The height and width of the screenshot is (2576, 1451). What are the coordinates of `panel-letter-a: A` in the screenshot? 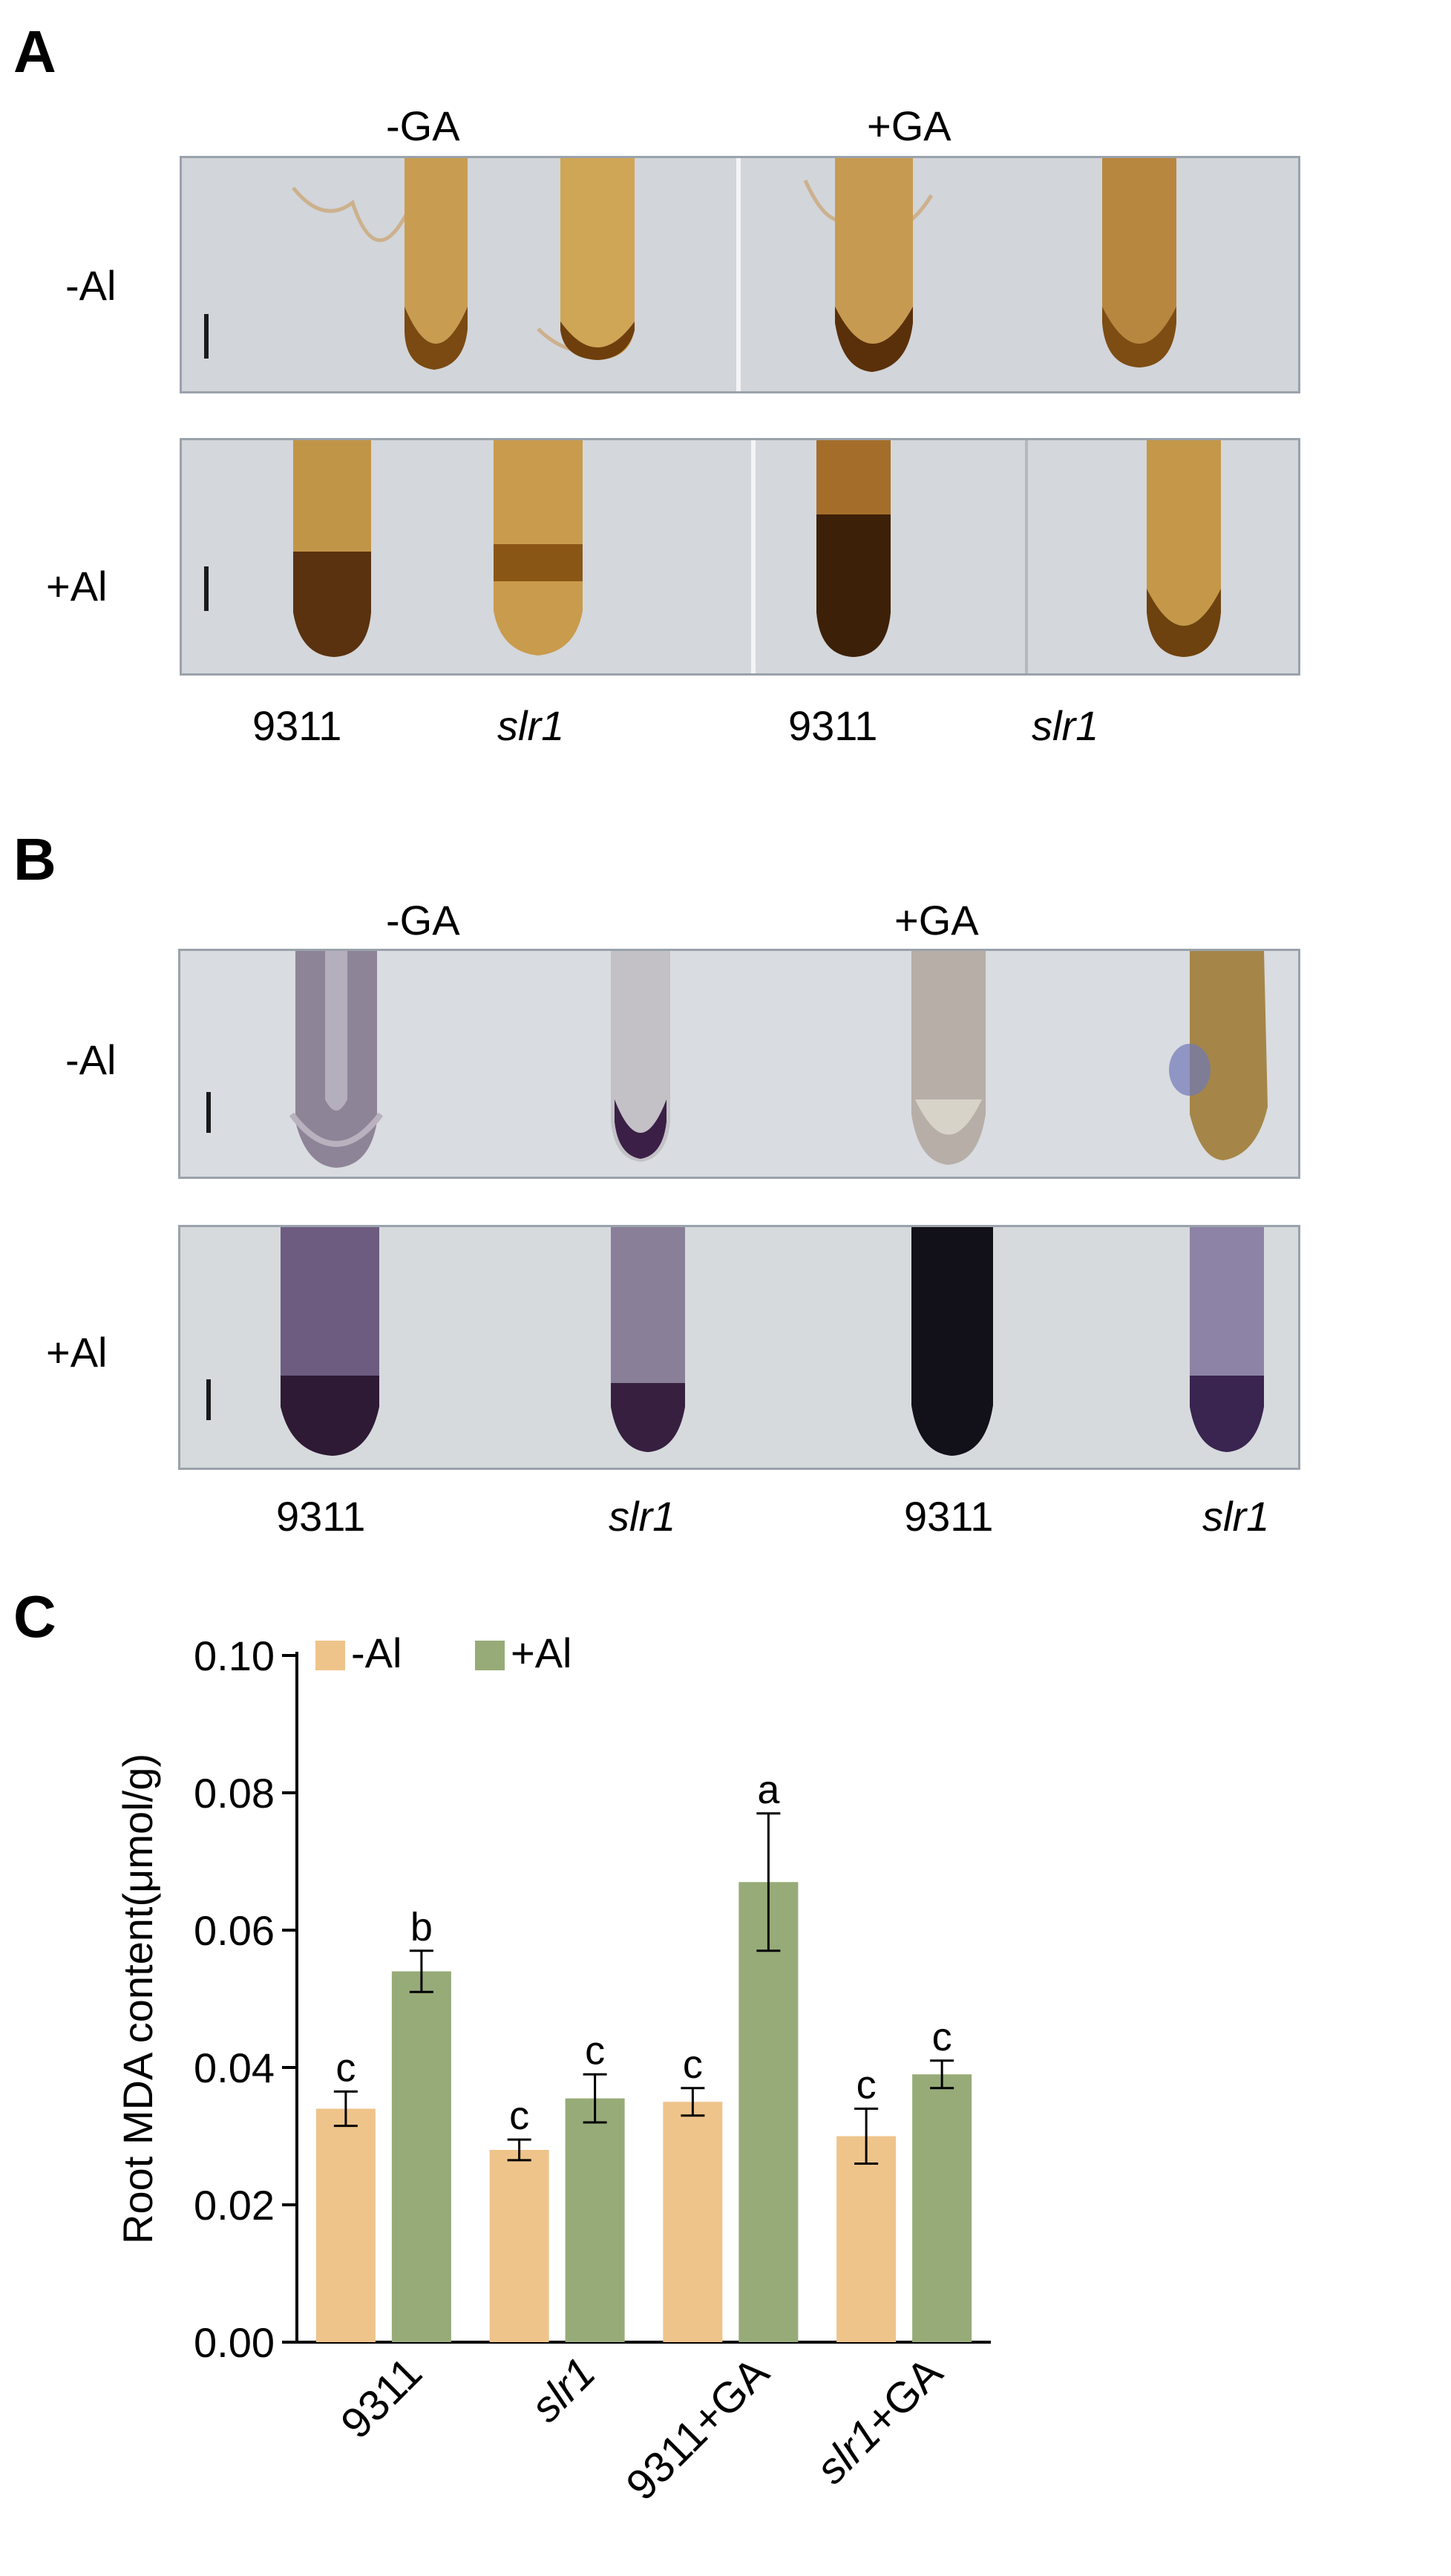 It's located at (34, 52).